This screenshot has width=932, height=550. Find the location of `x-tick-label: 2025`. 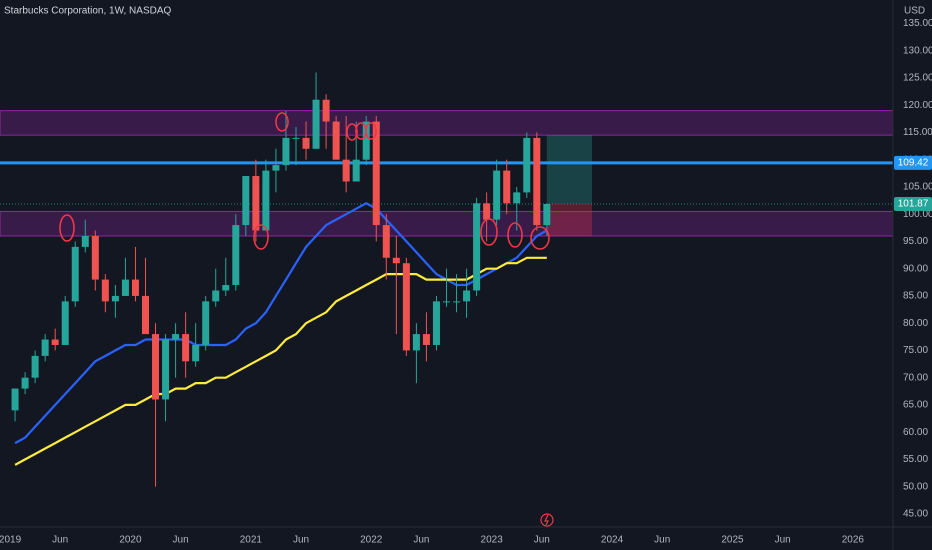

x-tick-label: 2025 is located at coordinates (732, 540).